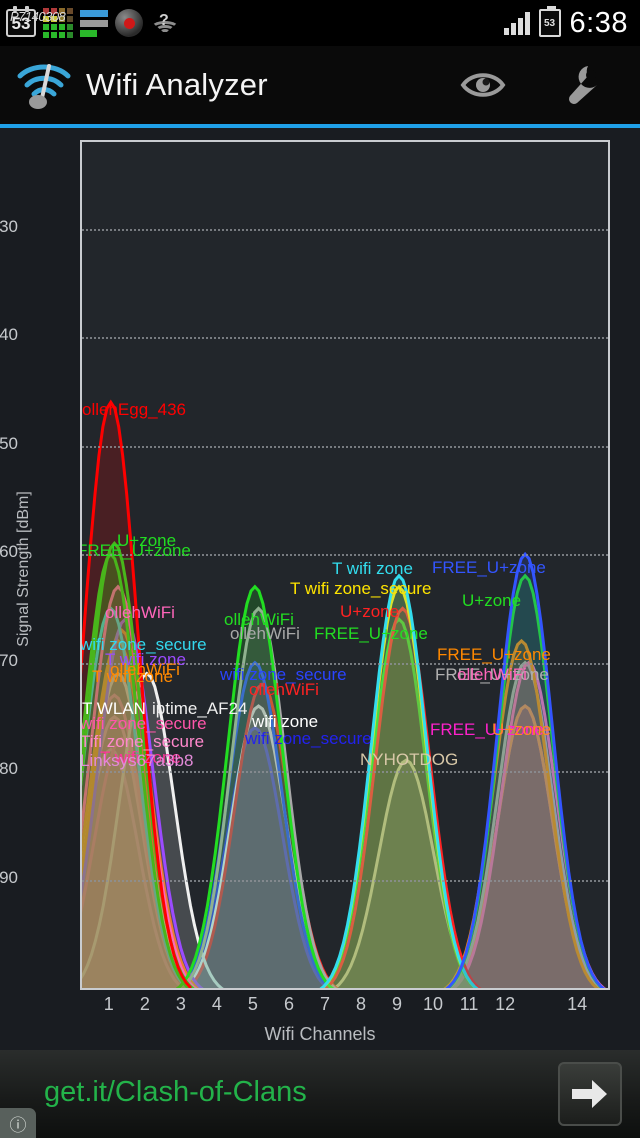 The image size is (640, 1138). Describe the element at coordinates (320, 1034) in the screenshot. I see `x-axis-label: Wifi Channels` at that location.